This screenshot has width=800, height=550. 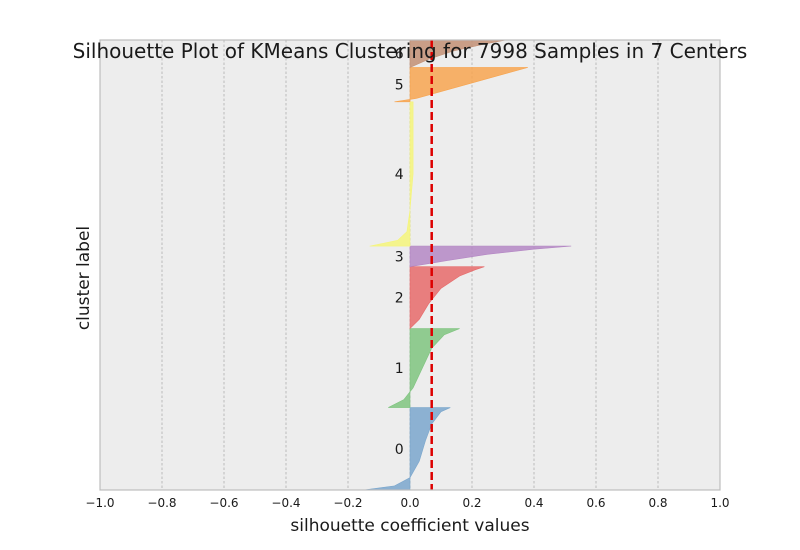 I want to click on x-tick-label: 0.4, so click(x=533, y=503).